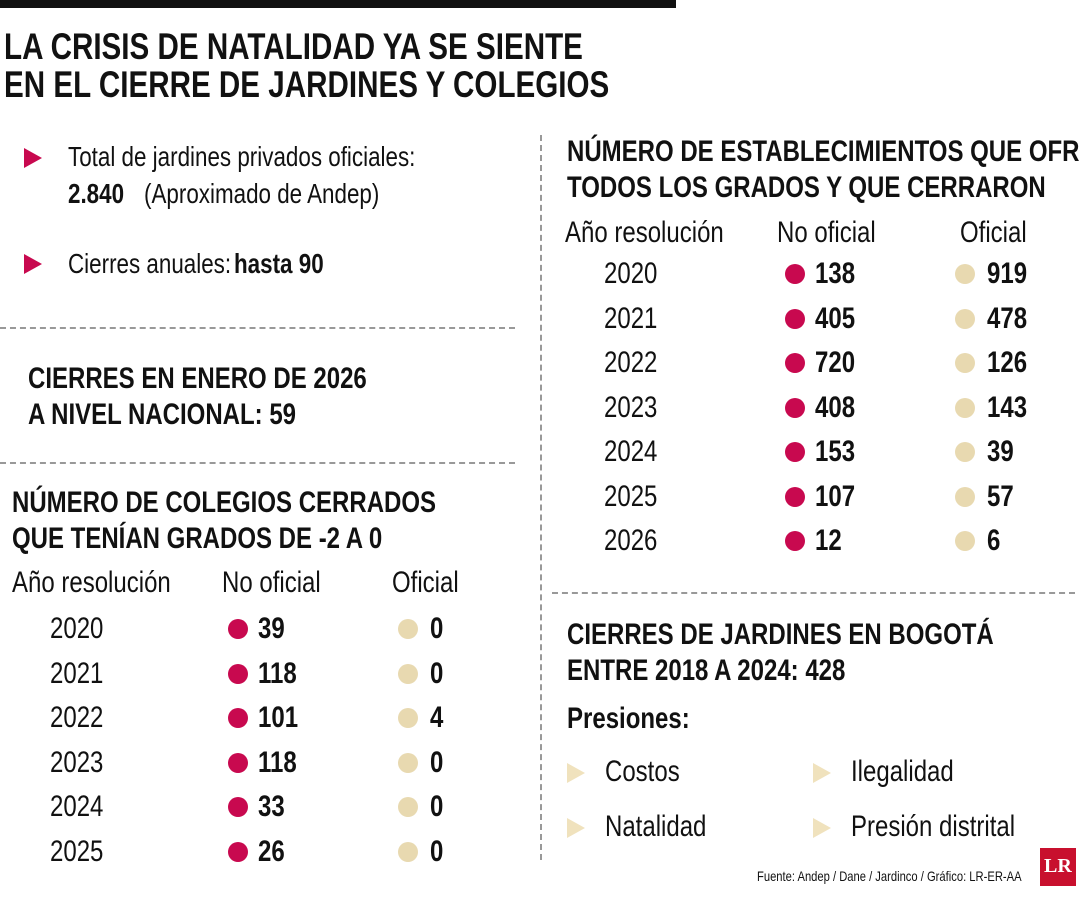 This screenshot has height=900, width=1080. Describe the element at coordinates (1007, 407) in the screenshot. I see `value: 143` at that location.